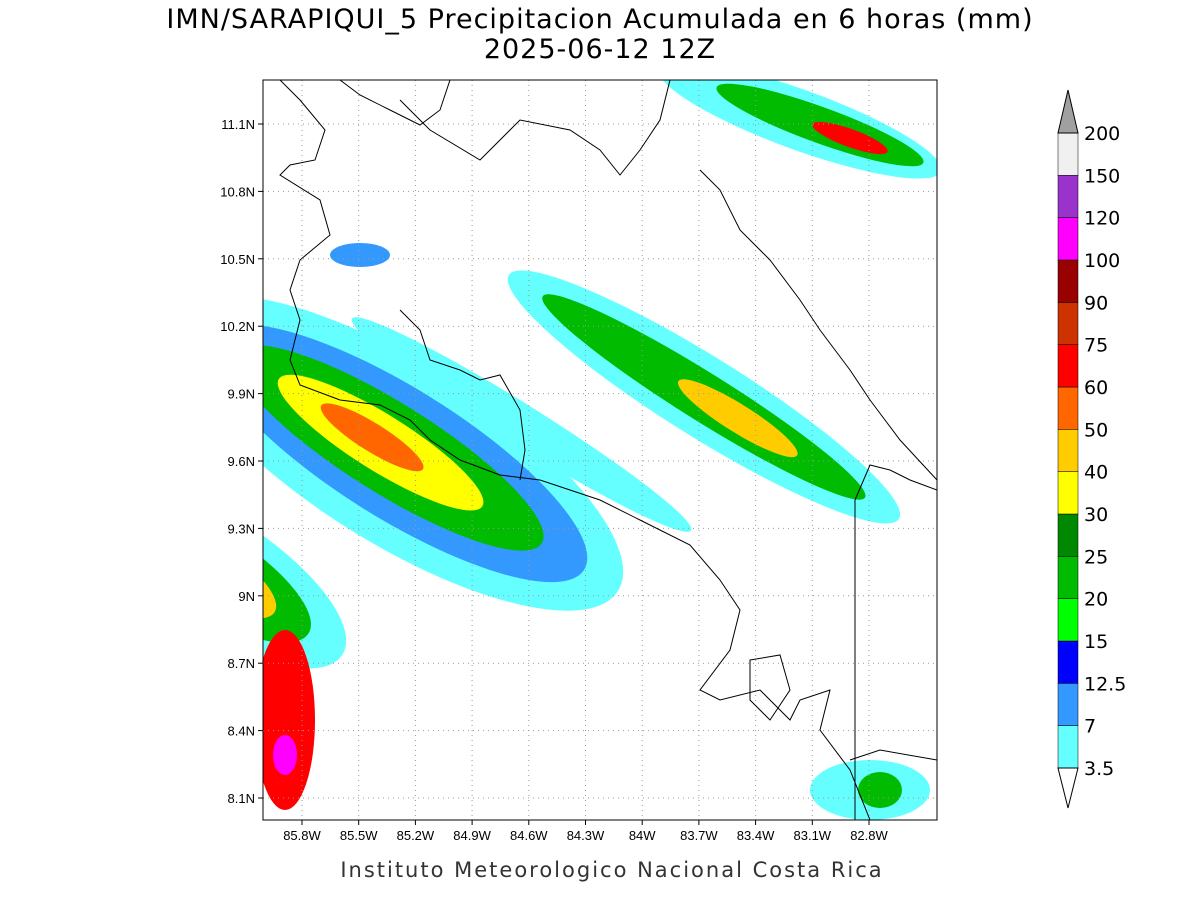  What do you see at coordinates (529, 835) in the screenshot?
I see `lon-tick-label: 84.6W` at bounding box center [529, 835].